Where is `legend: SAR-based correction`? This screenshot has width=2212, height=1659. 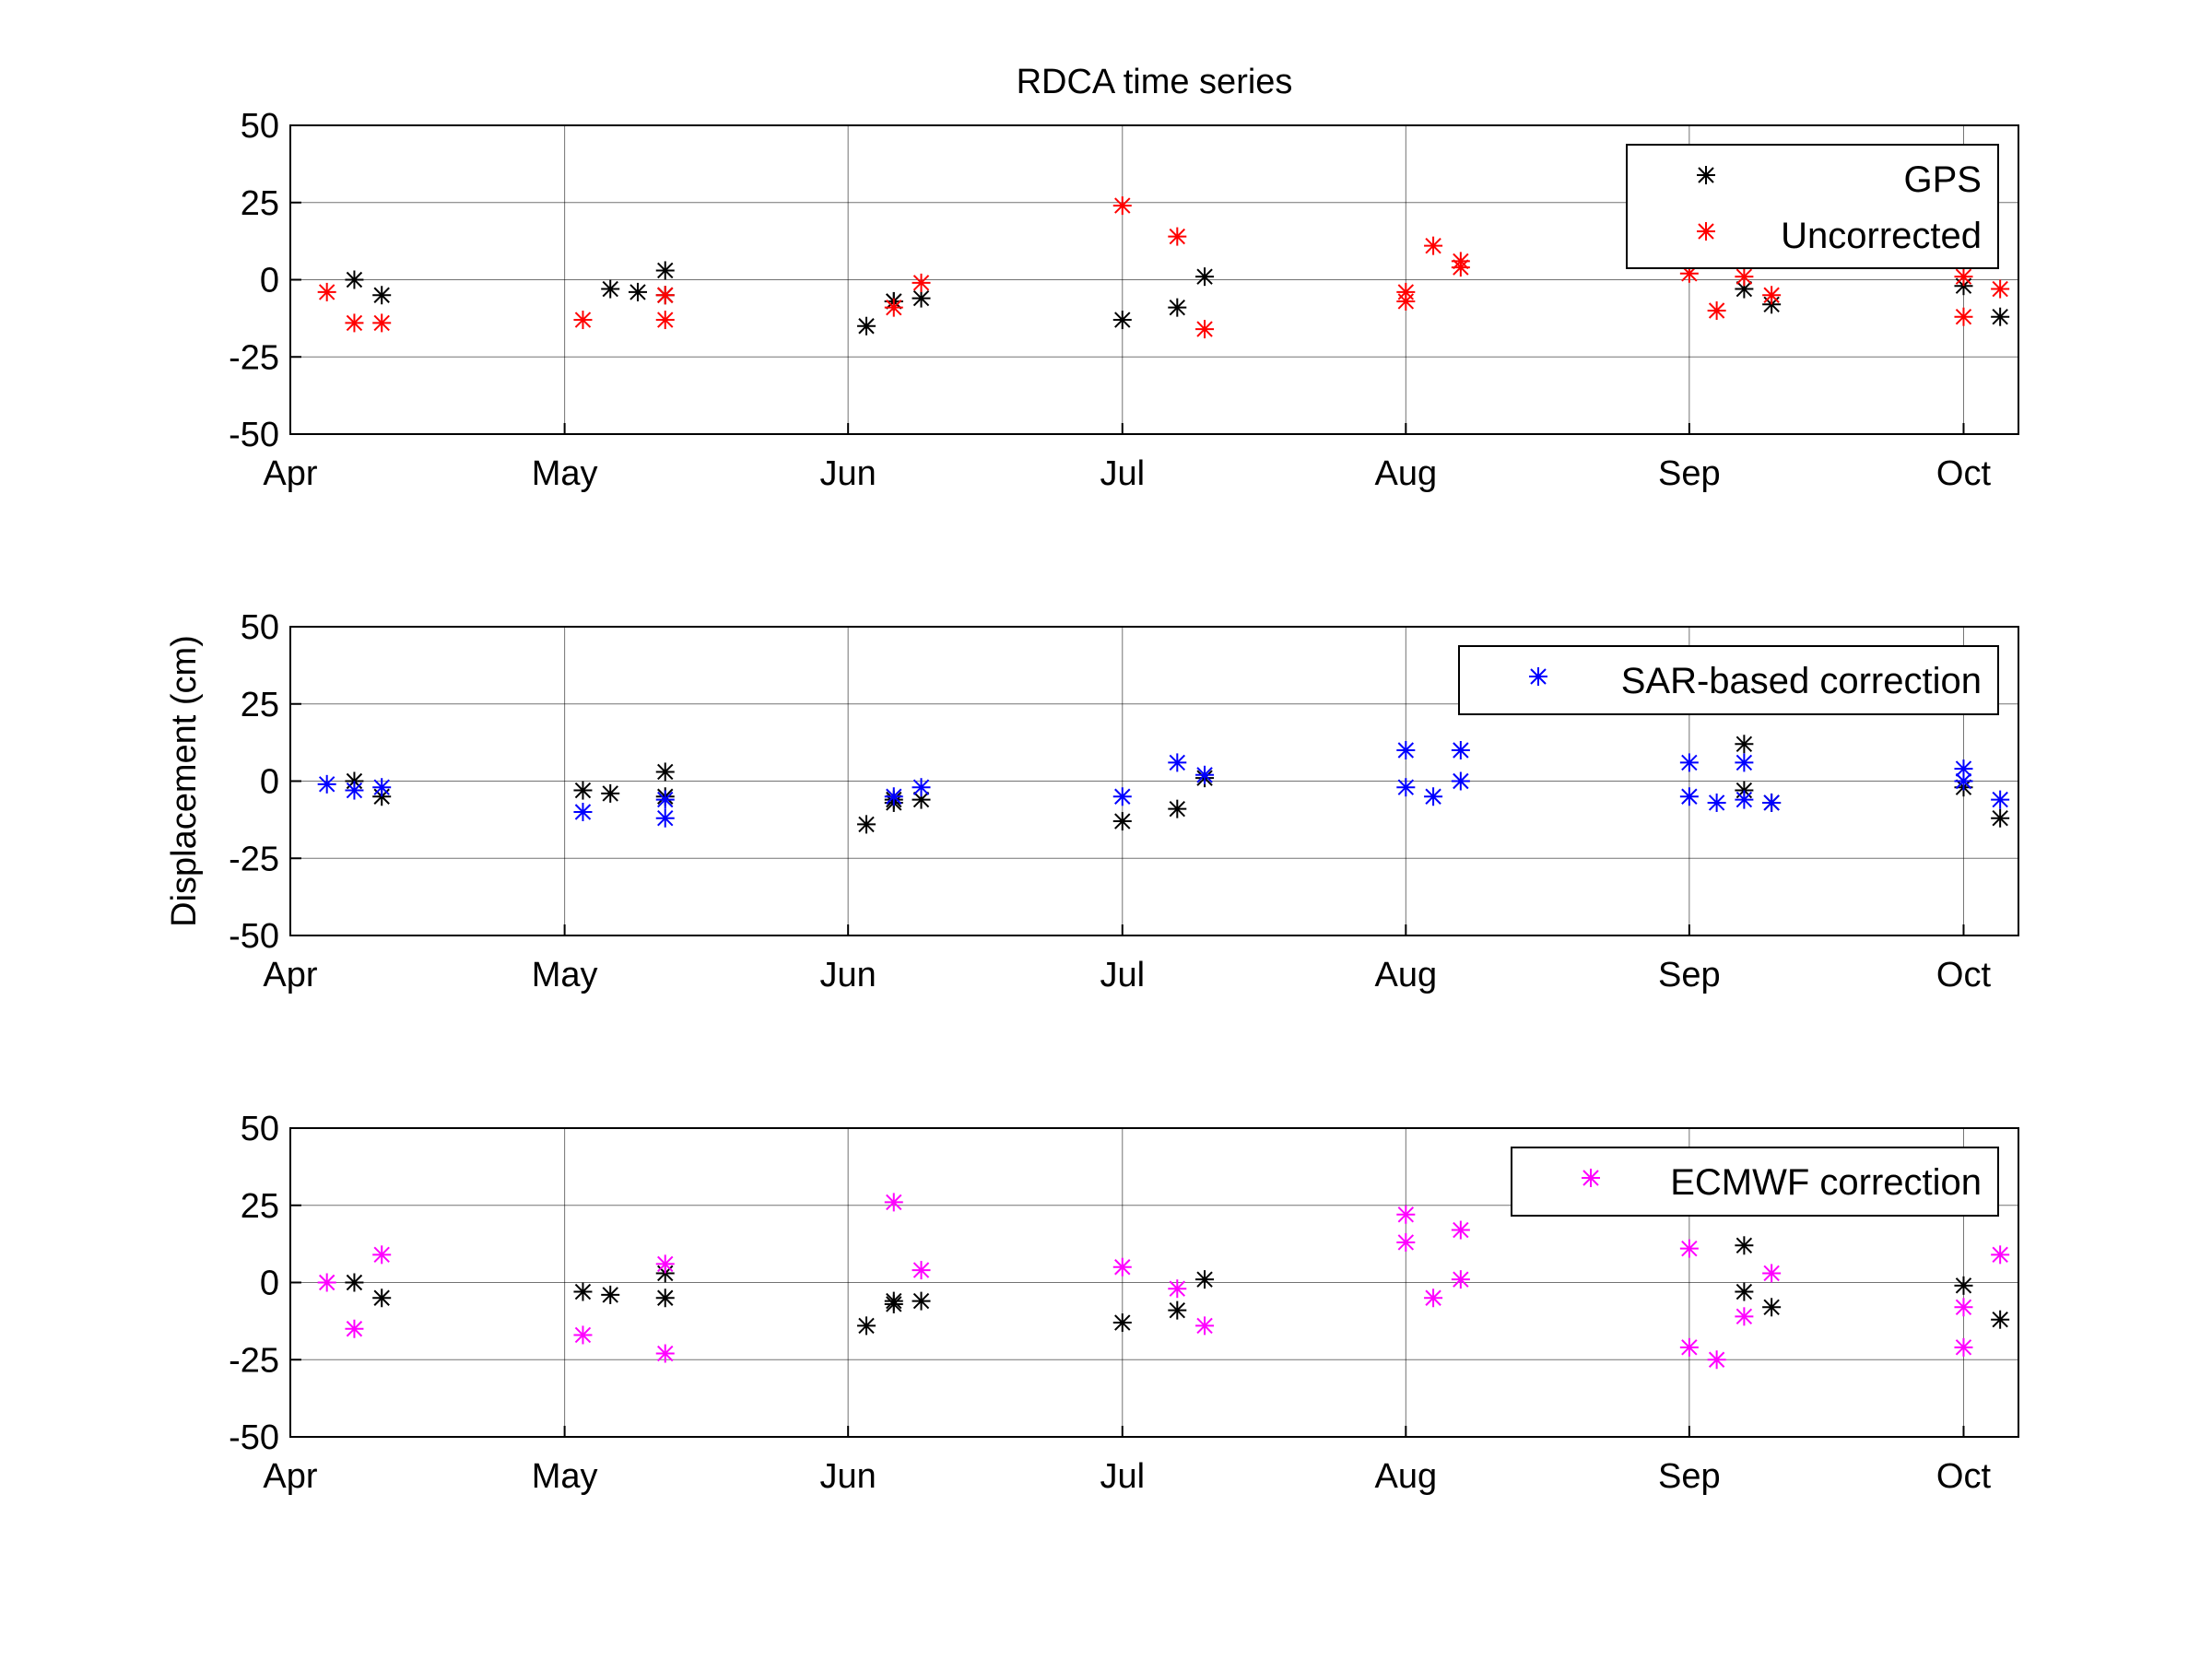 legend: SAR-based correction is located at coordinates (1728, 680).